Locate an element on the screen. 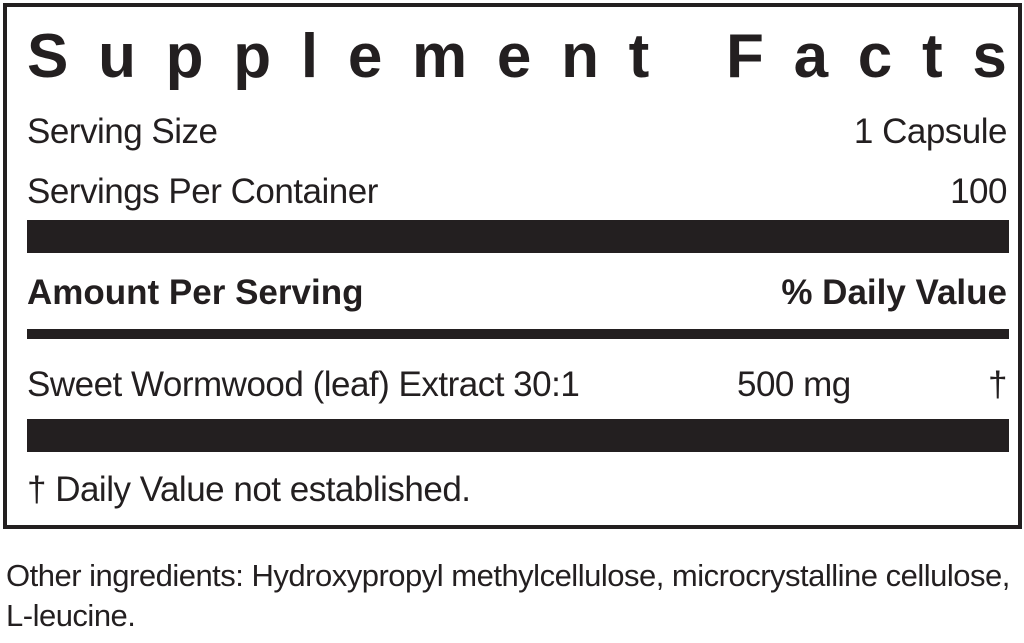 Image resolution: width=1024 pixels, height=643 pixels. serving-size-row: Serving Size 1 Capsule is located at coordinates (517, 132).